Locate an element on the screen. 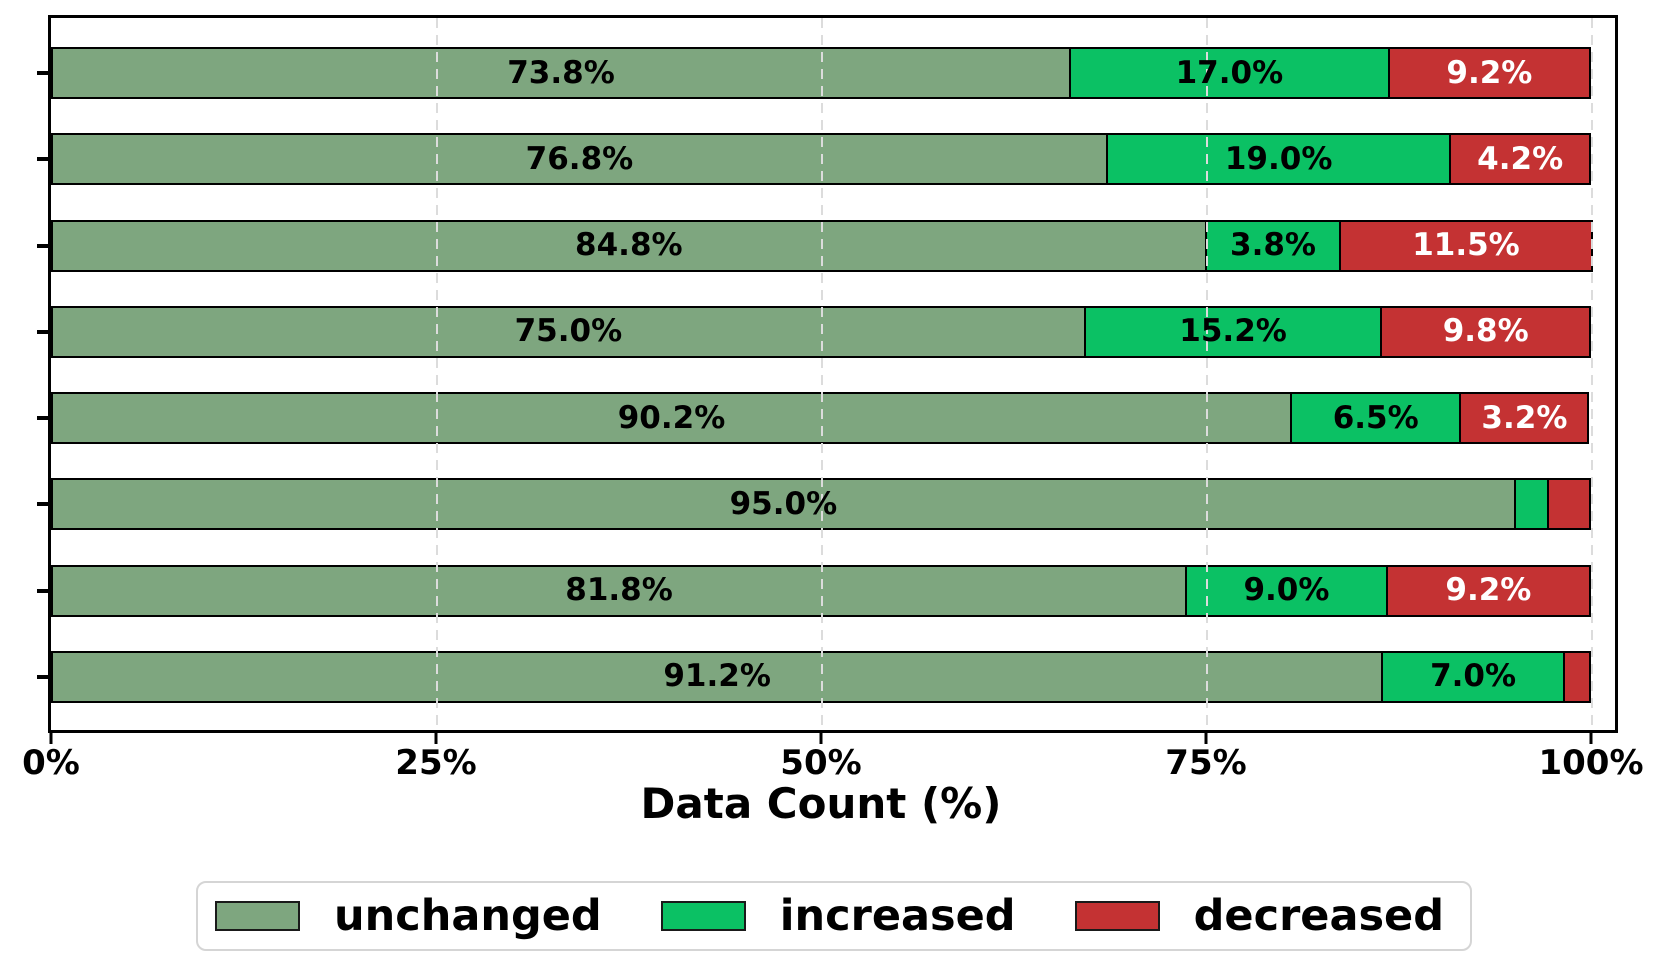 This screenshot has width=1662, height=972. bar-2-decreased-segment: 4.2% is located at coordinates (1520, 159).